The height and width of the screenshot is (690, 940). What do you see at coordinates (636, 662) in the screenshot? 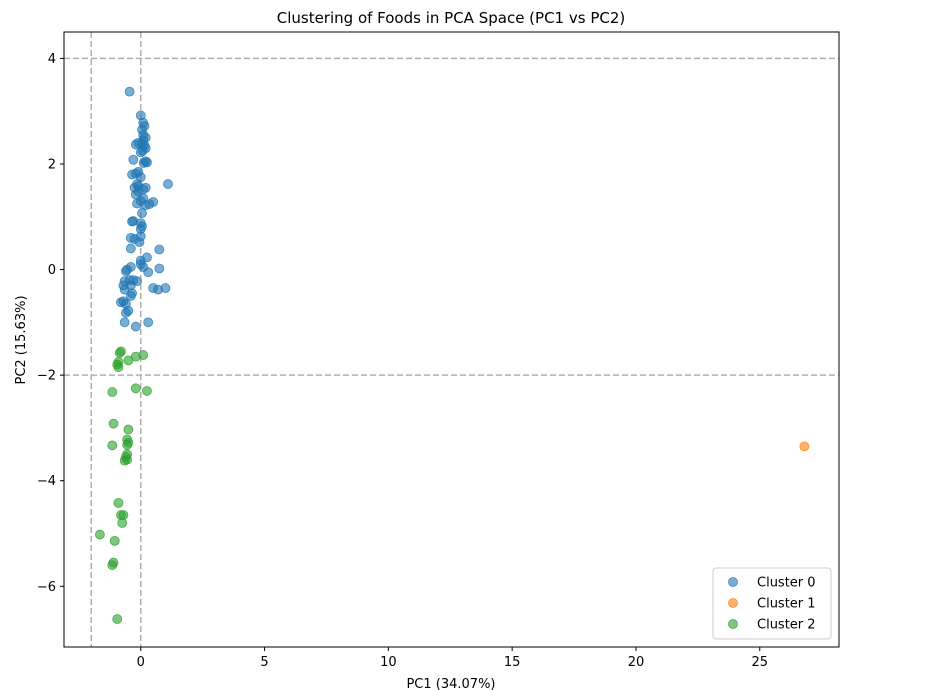
I see `x-tick-label: 20` at bounding box center [636, 662].